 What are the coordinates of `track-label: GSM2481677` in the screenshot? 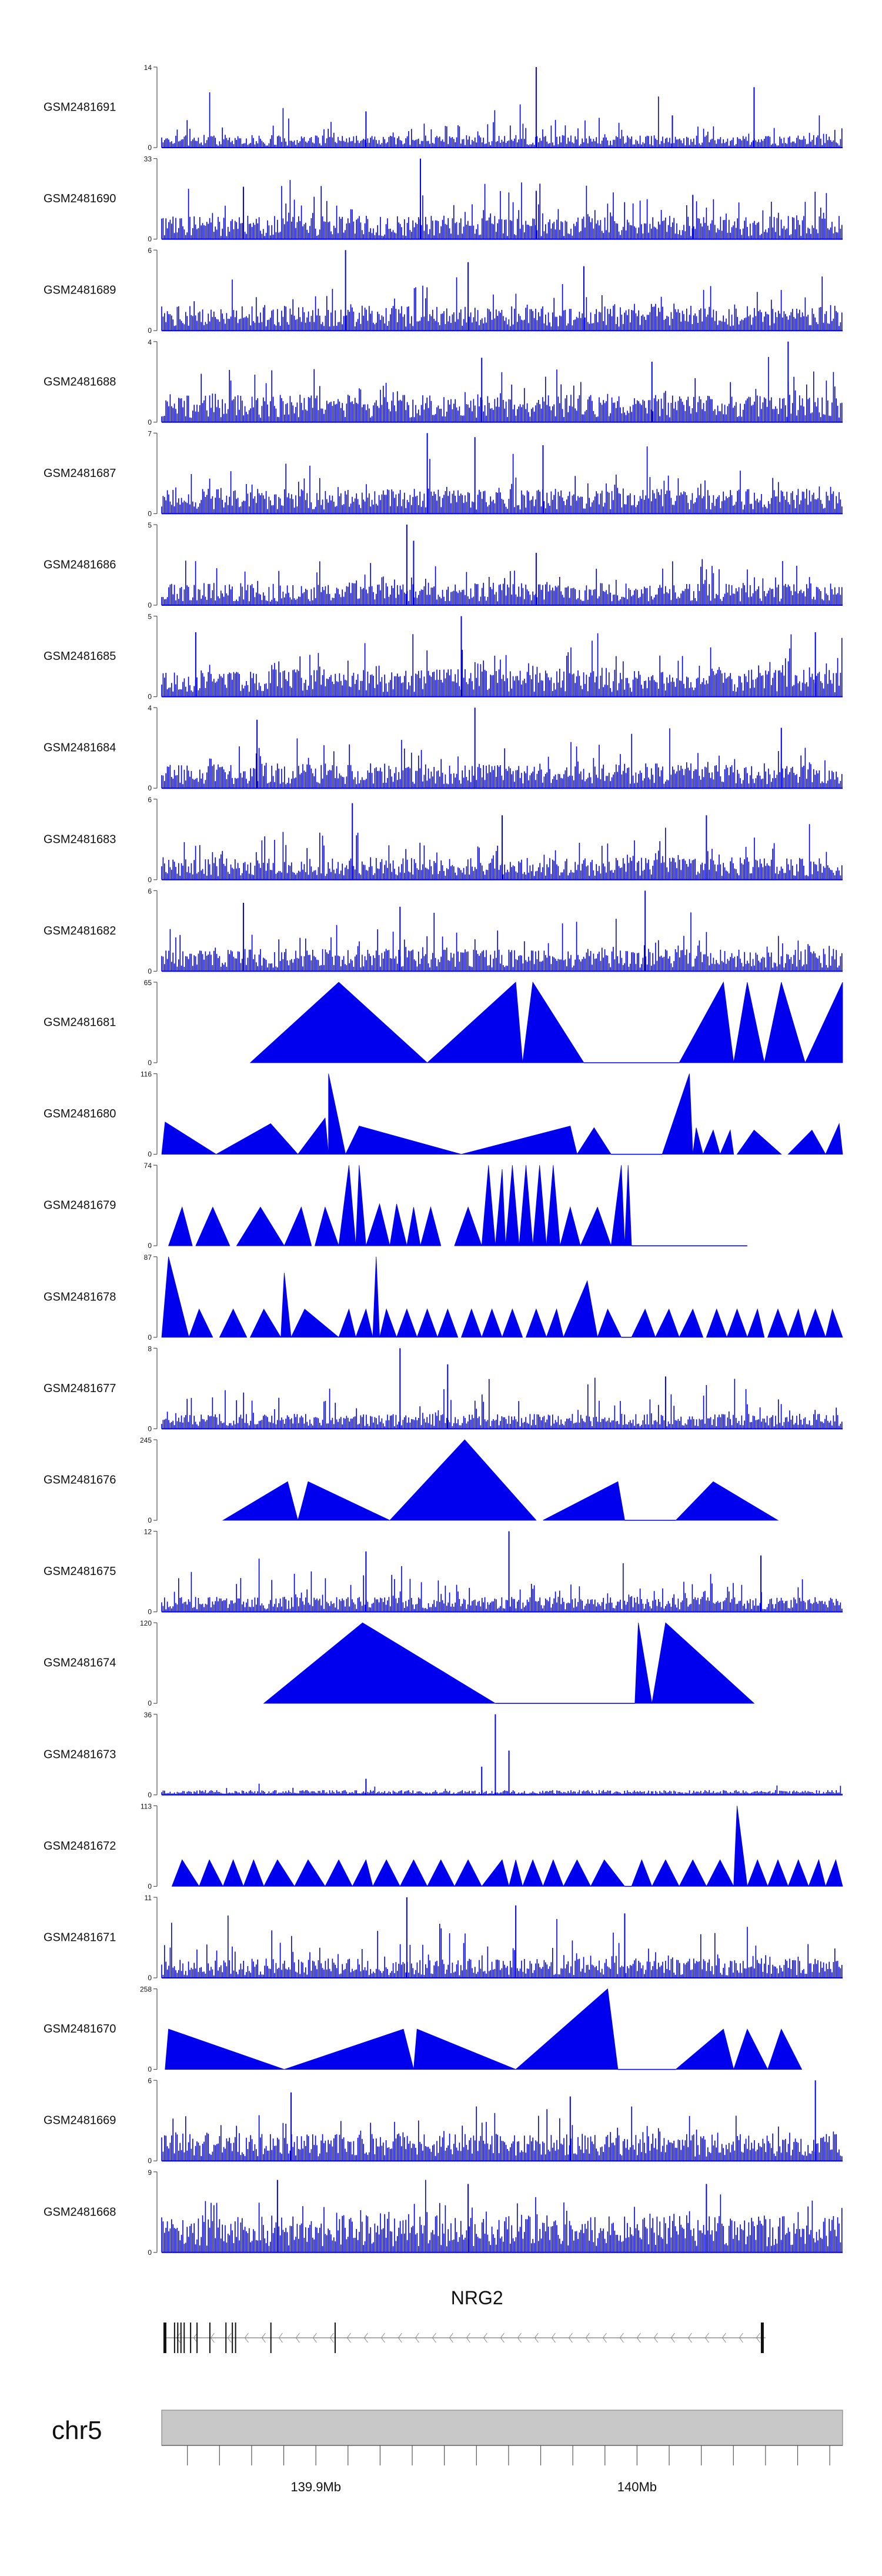 It's located at (80, 1388).